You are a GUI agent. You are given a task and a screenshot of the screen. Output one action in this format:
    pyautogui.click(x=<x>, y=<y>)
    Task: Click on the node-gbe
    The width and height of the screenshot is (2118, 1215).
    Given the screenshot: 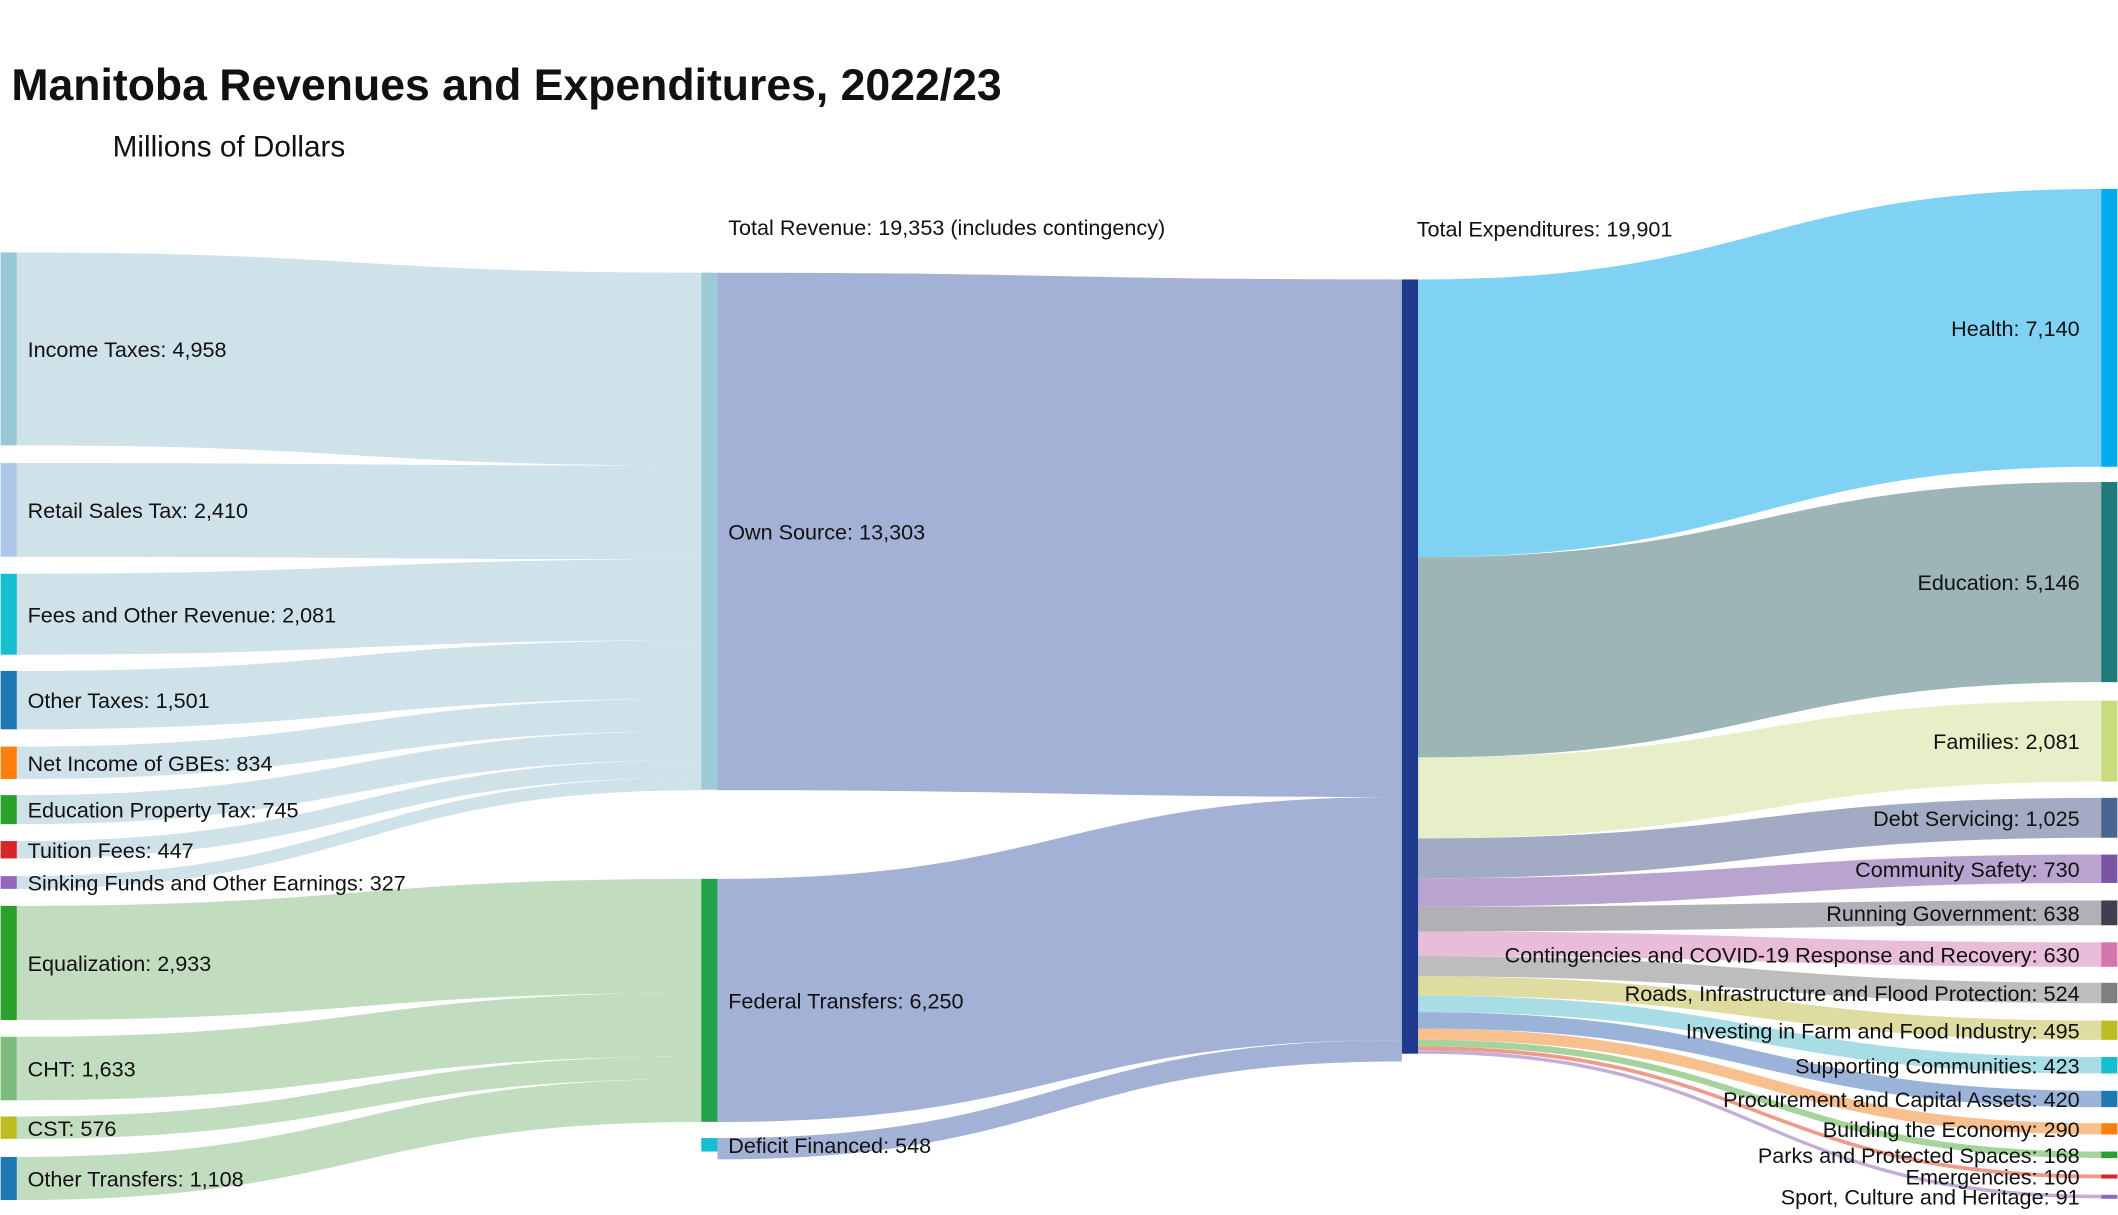 What is the action you would take?
    pyautogui.click(x=8, y=762)
    